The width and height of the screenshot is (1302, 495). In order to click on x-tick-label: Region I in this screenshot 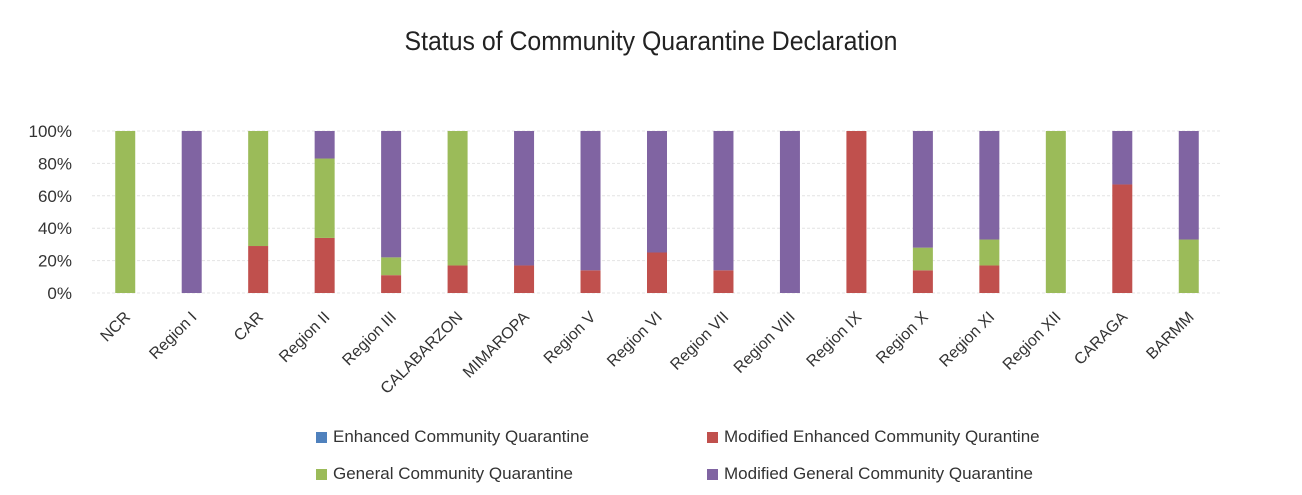, I will do `click(173, 336)`.